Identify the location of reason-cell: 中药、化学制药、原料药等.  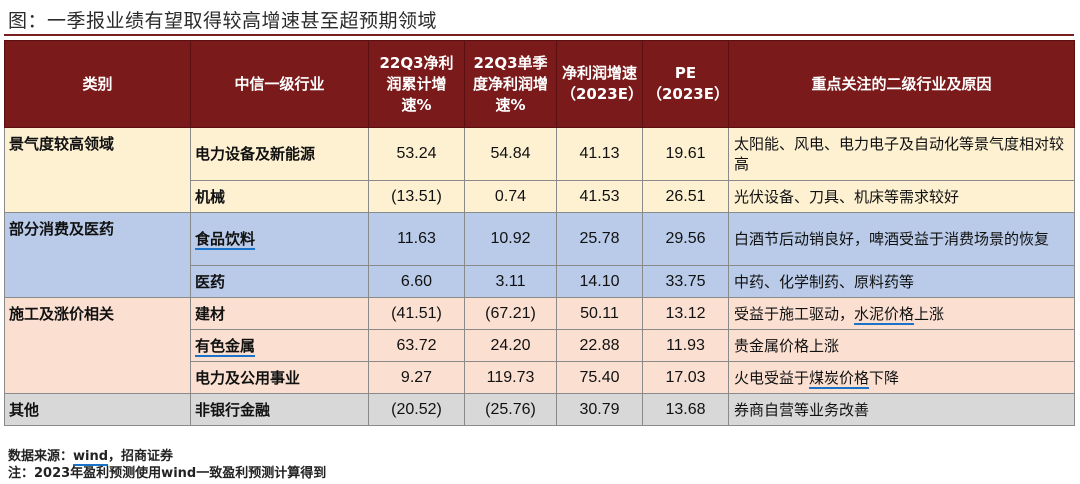
(901, 281).